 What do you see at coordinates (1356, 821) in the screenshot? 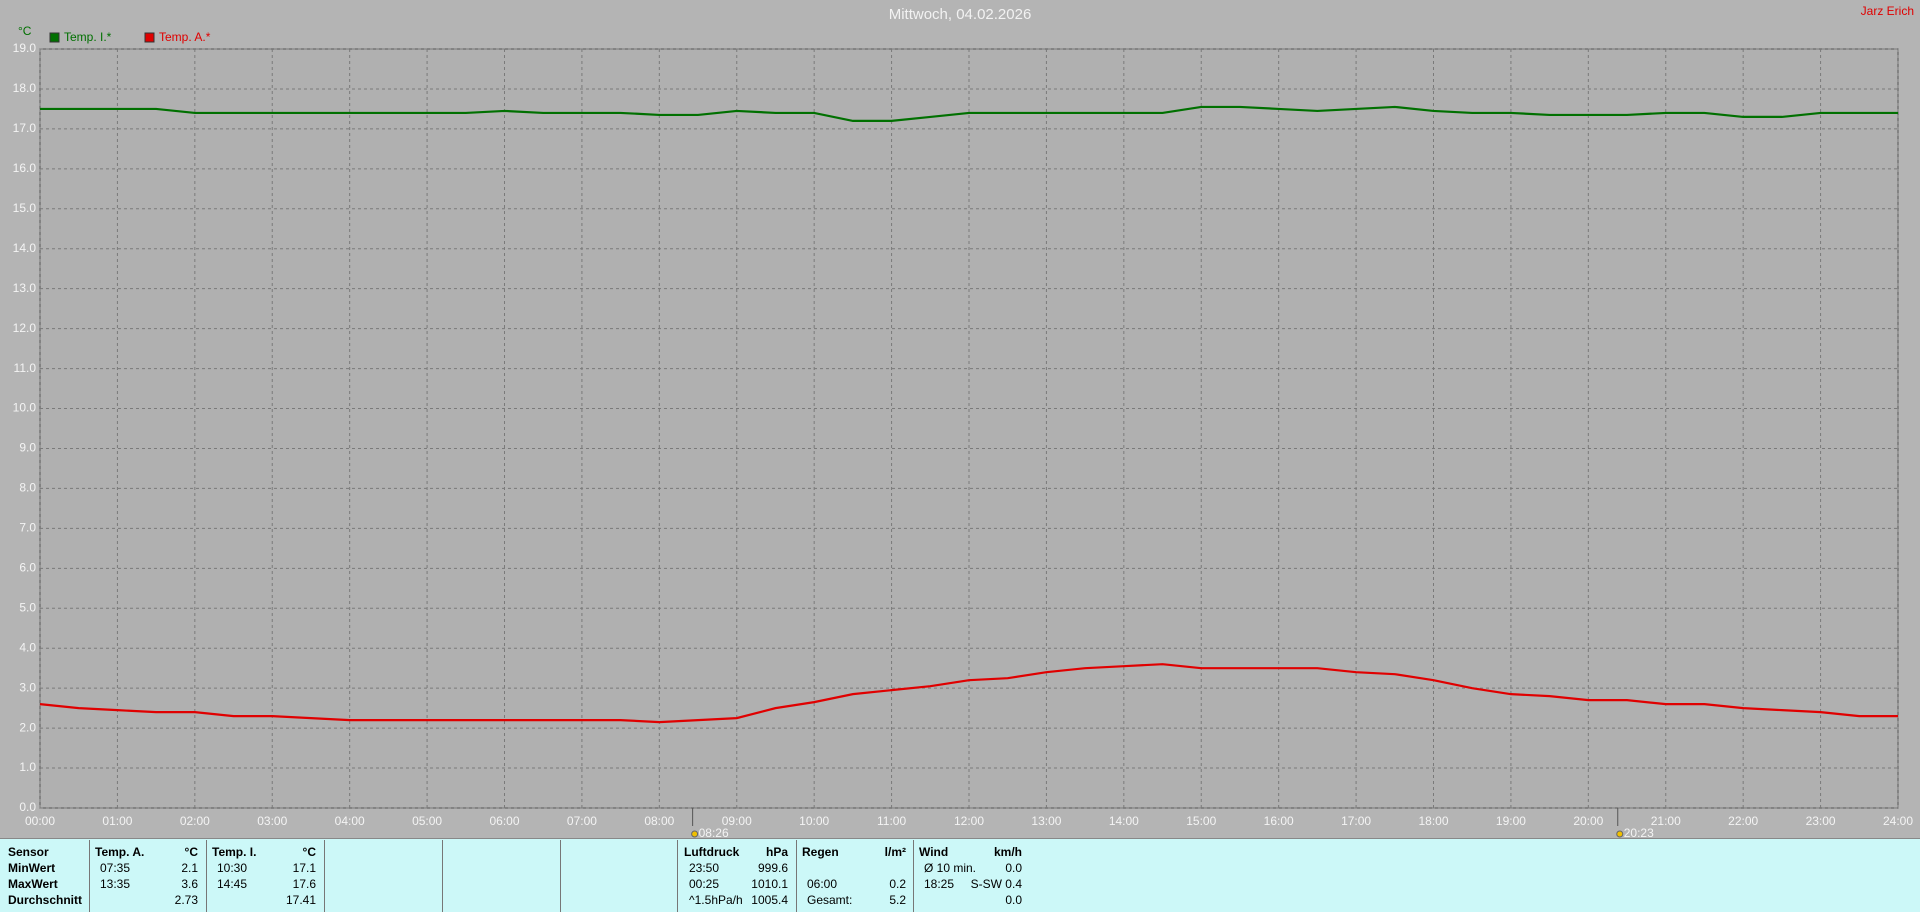
I see `x-tick-label: 17:00` at bounding box center [1356, 821].